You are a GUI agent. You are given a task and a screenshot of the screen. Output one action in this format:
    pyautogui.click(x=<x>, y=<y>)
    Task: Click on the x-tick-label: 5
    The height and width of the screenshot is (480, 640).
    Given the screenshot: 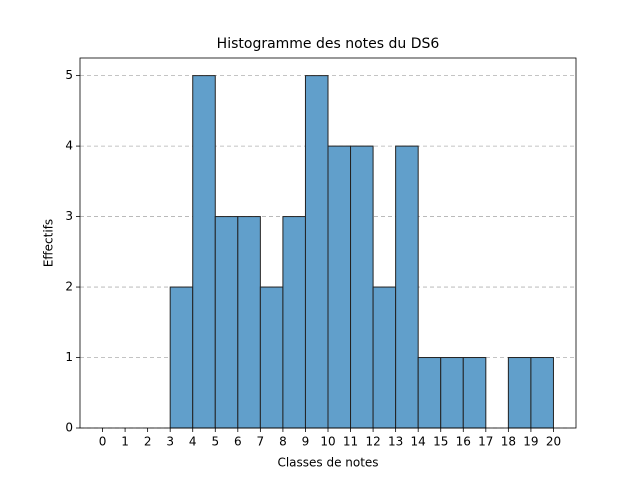 What is the action you would take?
    pyautogui.click(x=215, y=442)
    